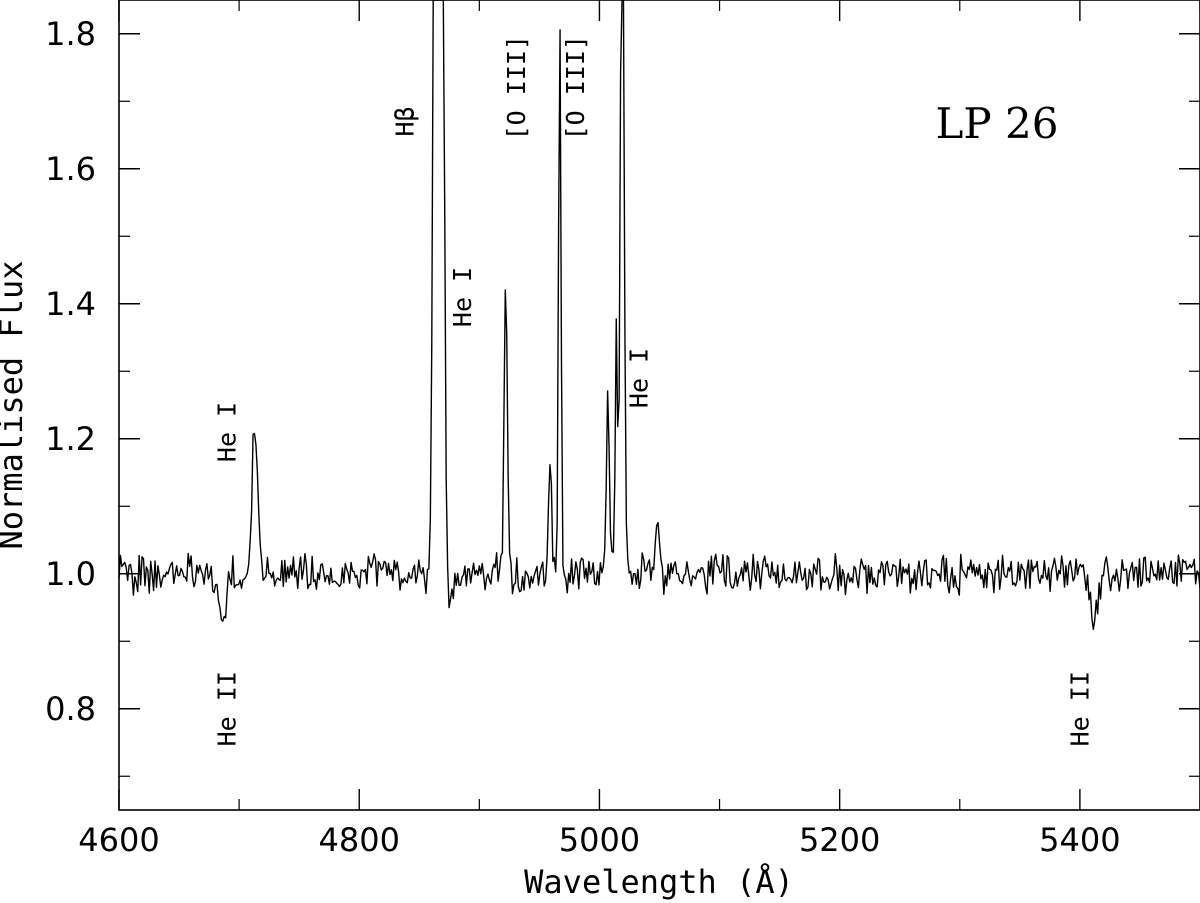 This screenshot has height=903, width=1200. Describe the element at coordinates (997, 123) in the screenshot. I see `chart-annotation-title: LP 26` at that location.